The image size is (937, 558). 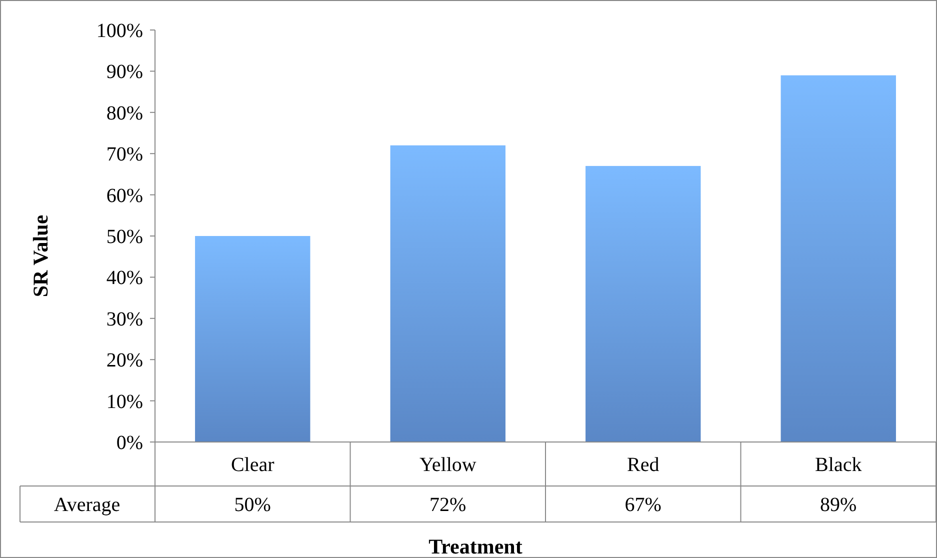 What do you see at coordinates (119, 31) in the screenshot?
I see `y-tick-label: 100%` at bounding box center [119, 31].